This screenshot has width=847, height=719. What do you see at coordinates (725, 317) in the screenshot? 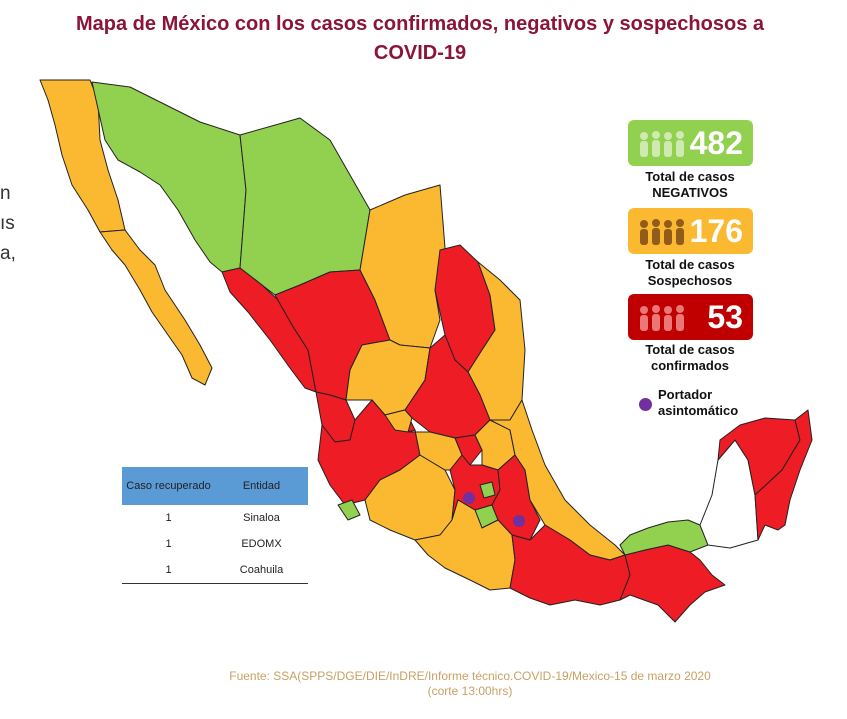
I see `stat-confirmados-value: 53` at bounding box center [725, 317].